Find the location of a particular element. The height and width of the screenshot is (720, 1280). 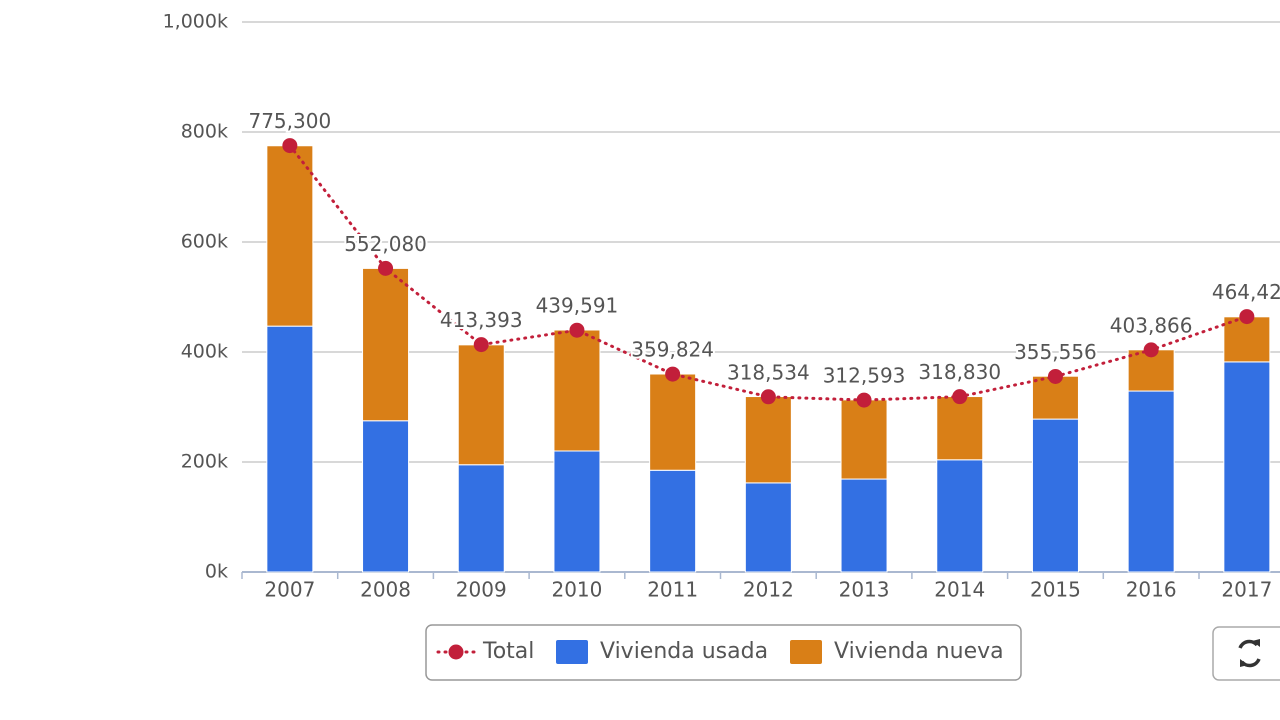

data-label: 318,830 is located at coordinates (959, 372).